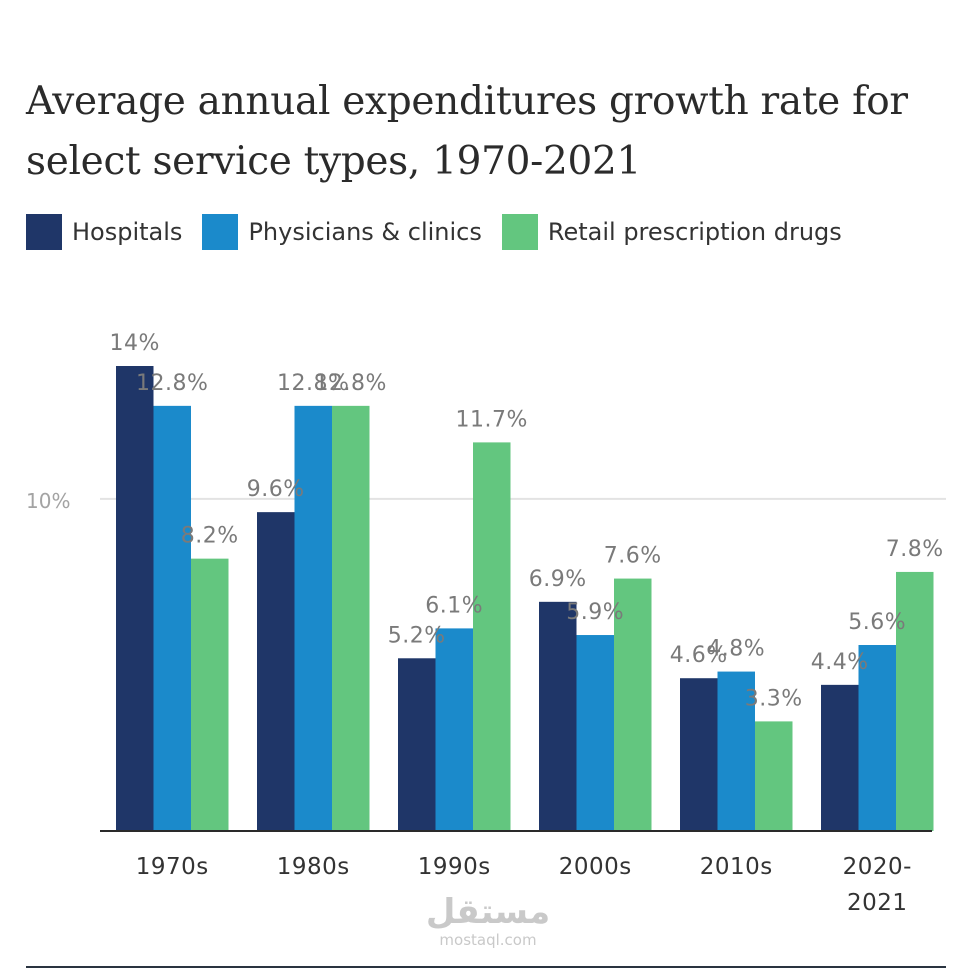 The height and width of the screenshot is (972, 972). I want to click on data-label-retail-prescription-drugs-1980s: 12.8%, so click(351, 383).